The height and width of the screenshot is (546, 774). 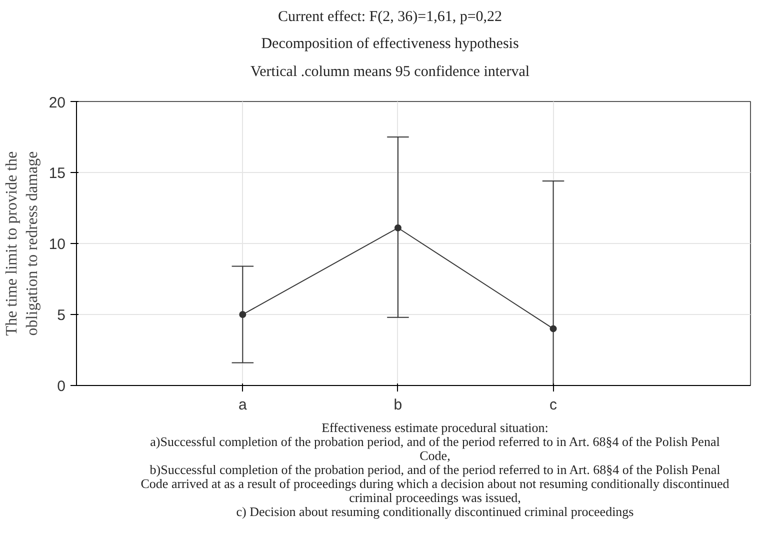 I want to click on x-tick-label: b, so click(x=398, y=405).